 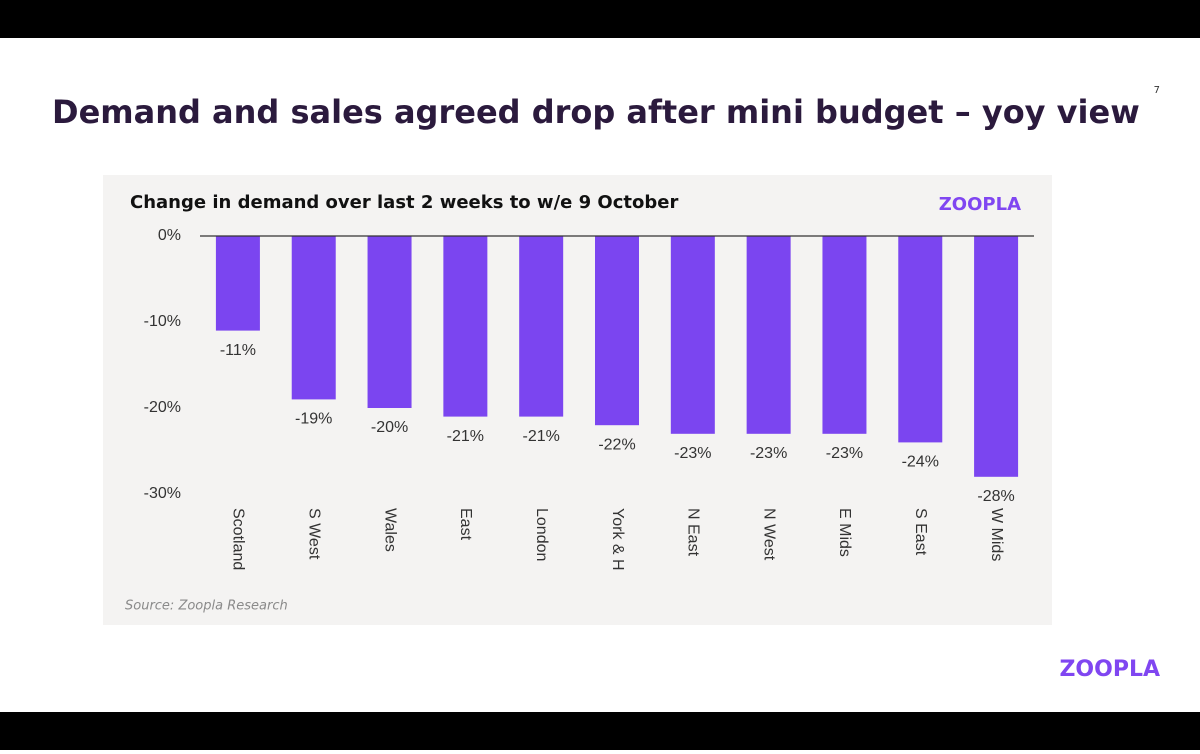 I want to click on x-tick-label: London, so click(x=541, y=534).